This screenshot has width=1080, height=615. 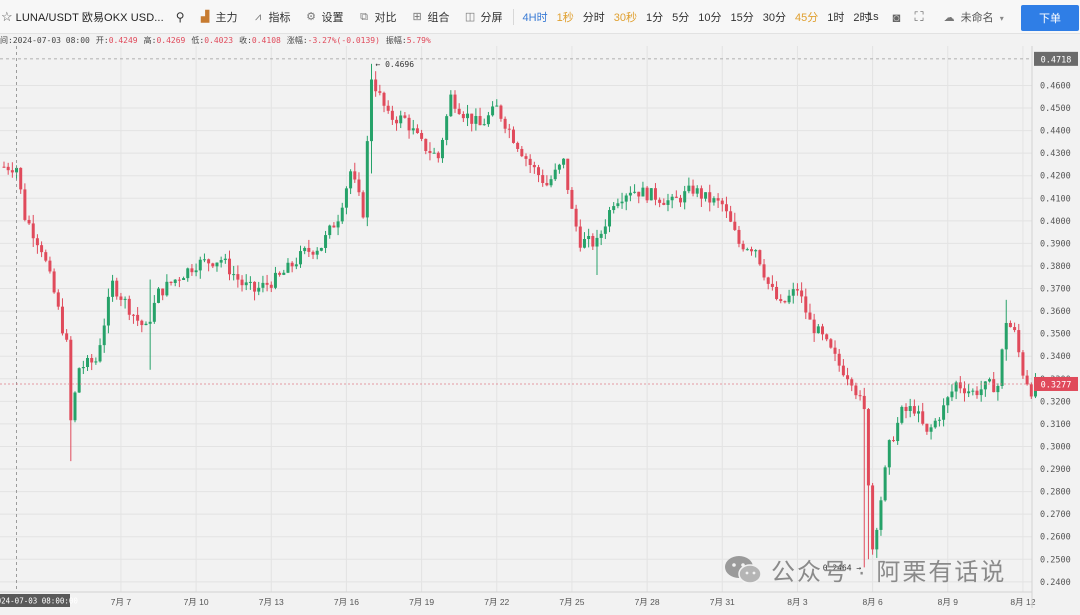 I want to click on combine-button: ⊞ 组合, so click(x=430, y=17).